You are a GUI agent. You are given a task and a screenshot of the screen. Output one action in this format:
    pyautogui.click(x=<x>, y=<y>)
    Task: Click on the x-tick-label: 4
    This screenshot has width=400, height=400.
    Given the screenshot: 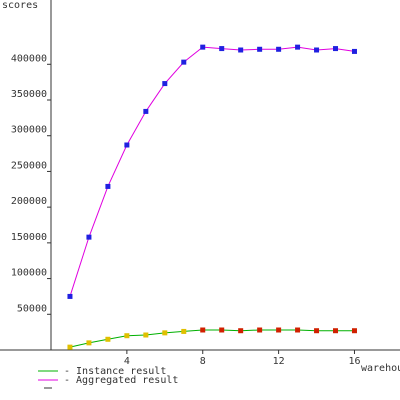 What is the action you would take?
    pyautogui.click(x=127, y=361)
    